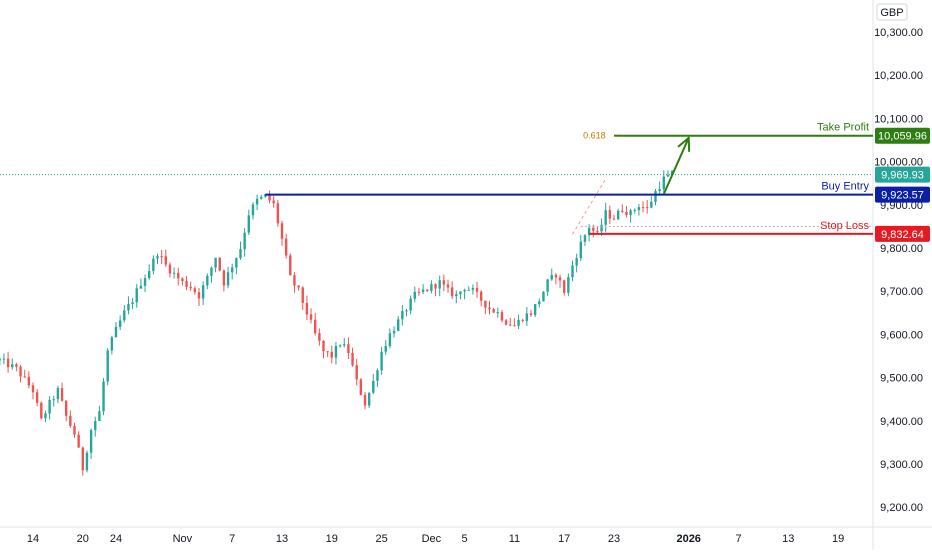  I want to click on y-tick-label: 9,900.00, so click(901, 206).